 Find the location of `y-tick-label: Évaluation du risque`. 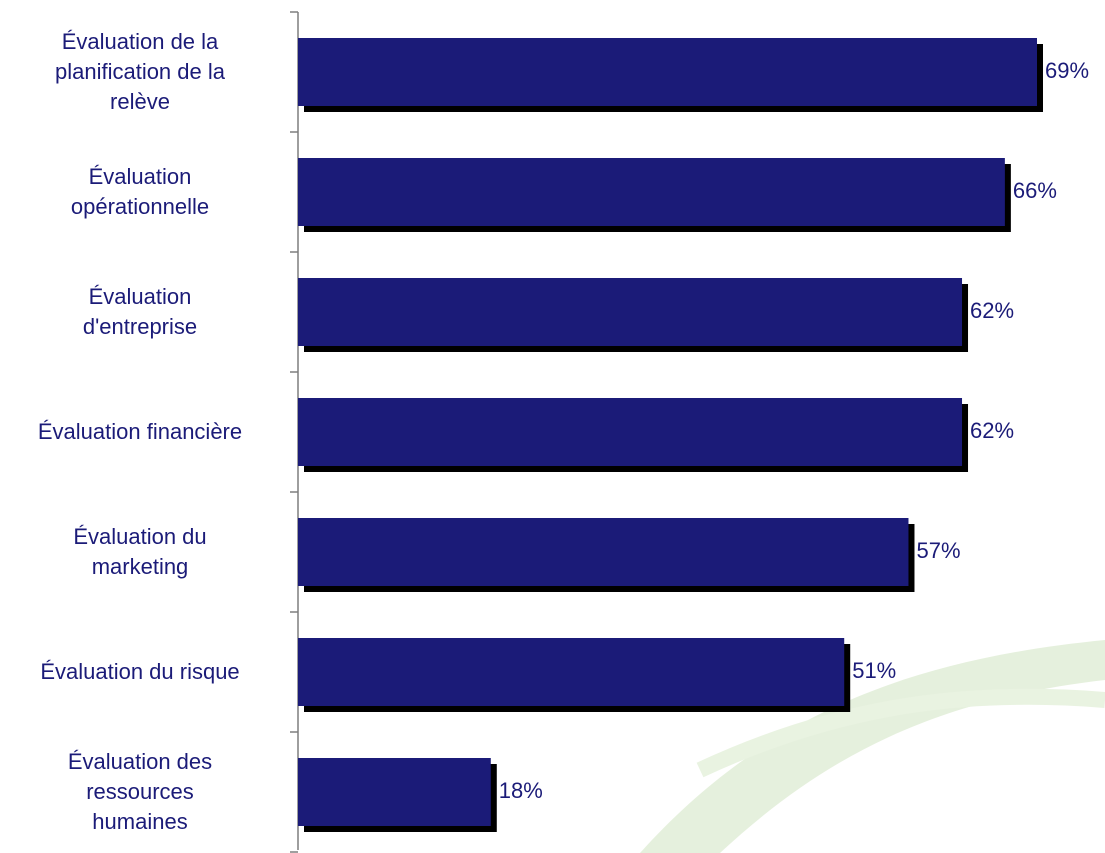

y-tick-label: Évaluation du risque is located at coordinates (140, 671).